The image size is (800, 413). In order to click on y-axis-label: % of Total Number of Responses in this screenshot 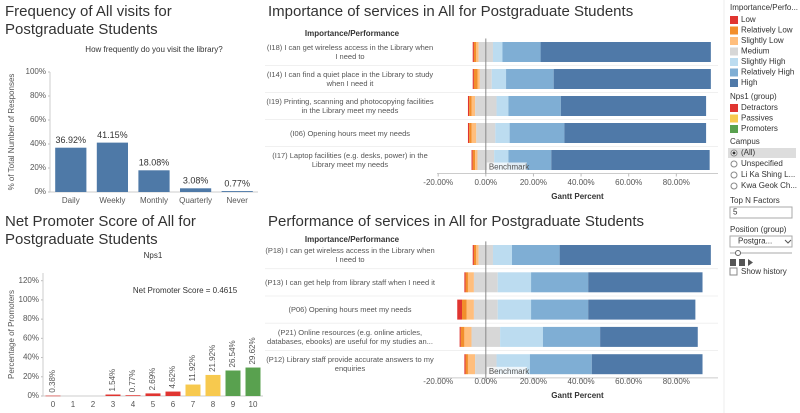, I will do `click(11, 132)`.